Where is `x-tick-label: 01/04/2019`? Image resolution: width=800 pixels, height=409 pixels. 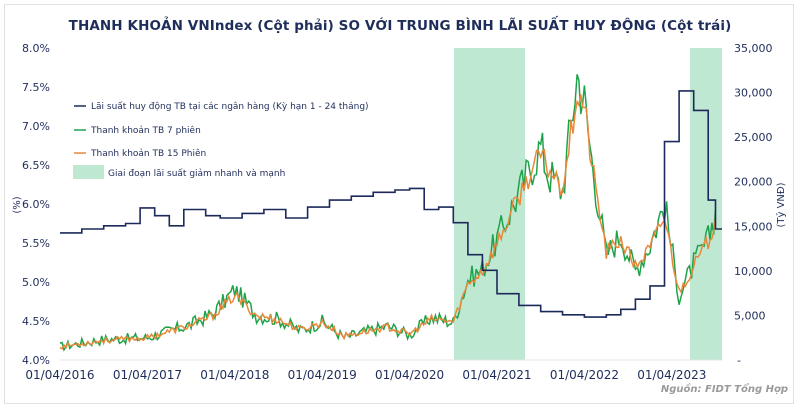 x-tick-label: 01/04/2019 is located at coordinates (322, 375).